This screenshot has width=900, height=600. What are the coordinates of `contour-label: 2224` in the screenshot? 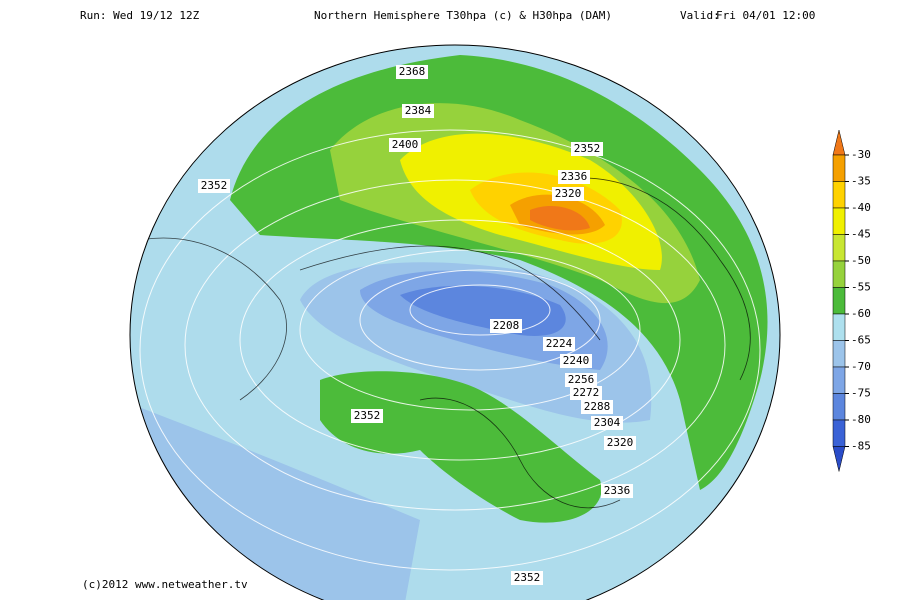 It's located at (559, 344).